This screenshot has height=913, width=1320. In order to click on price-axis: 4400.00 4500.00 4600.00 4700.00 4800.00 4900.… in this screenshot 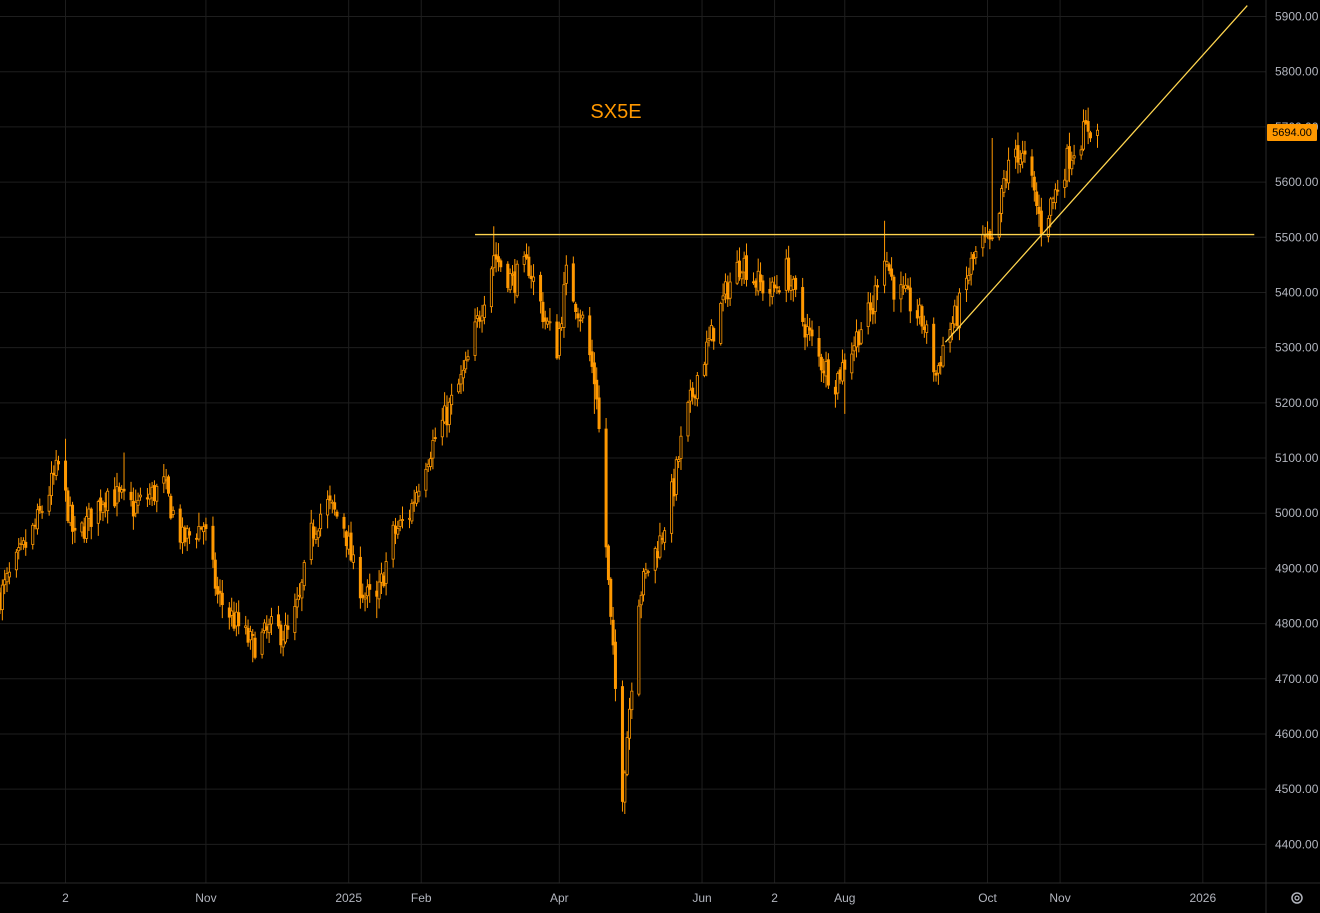, I will do `click(1297, 431)`.